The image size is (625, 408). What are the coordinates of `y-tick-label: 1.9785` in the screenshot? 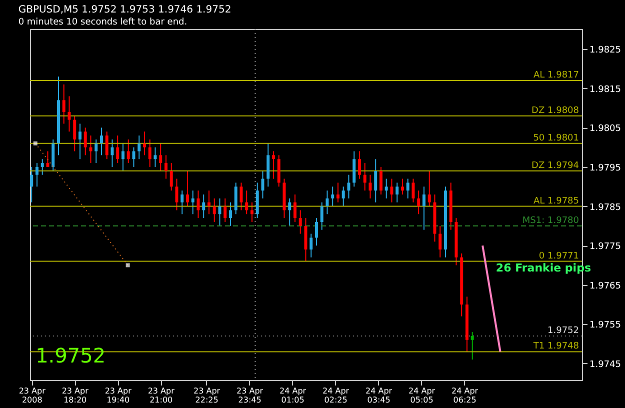 It's located at (605, 207).